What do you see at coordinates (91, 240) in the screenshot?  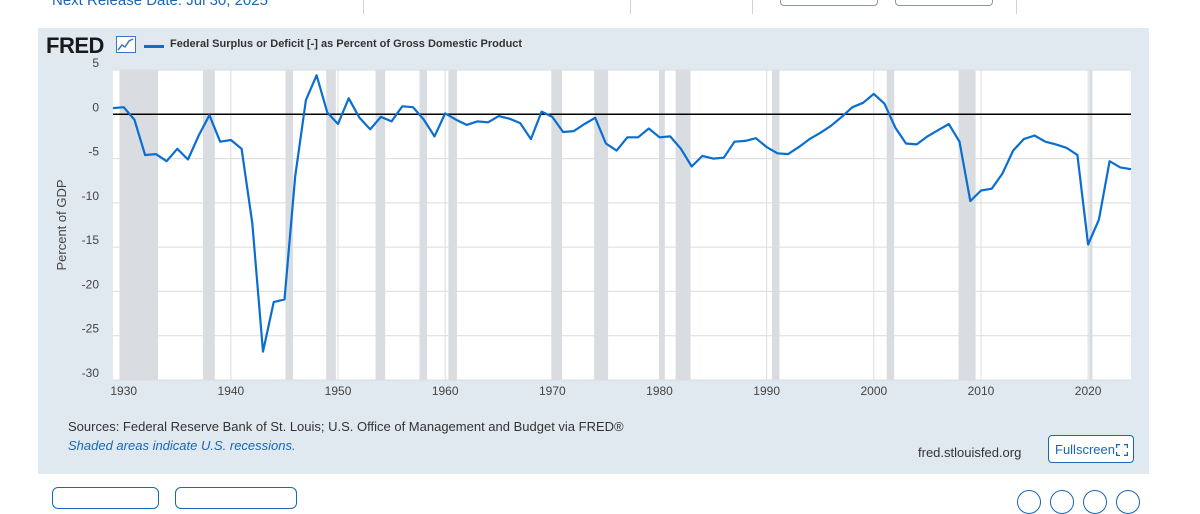 I see `y-tick-label: -15` at bounding box center [91, 240].